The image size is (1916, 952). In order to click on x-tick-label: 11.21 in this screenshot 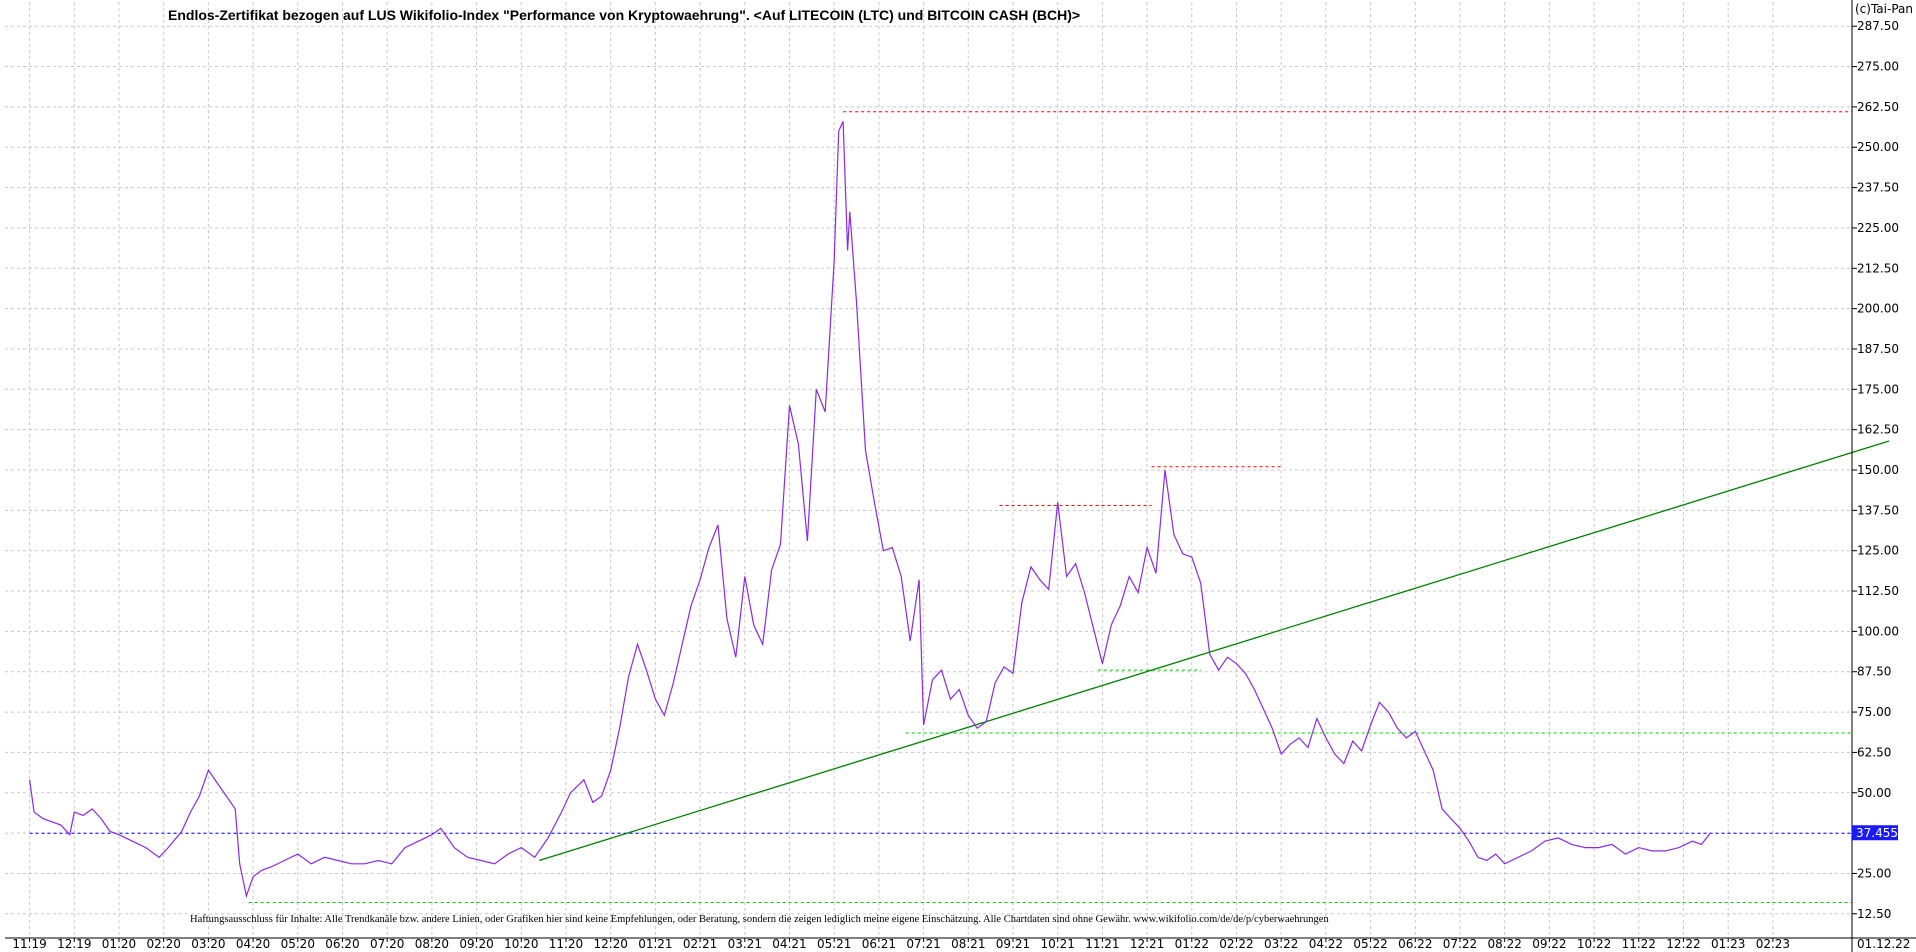, I will do `click(1102, 944)`.